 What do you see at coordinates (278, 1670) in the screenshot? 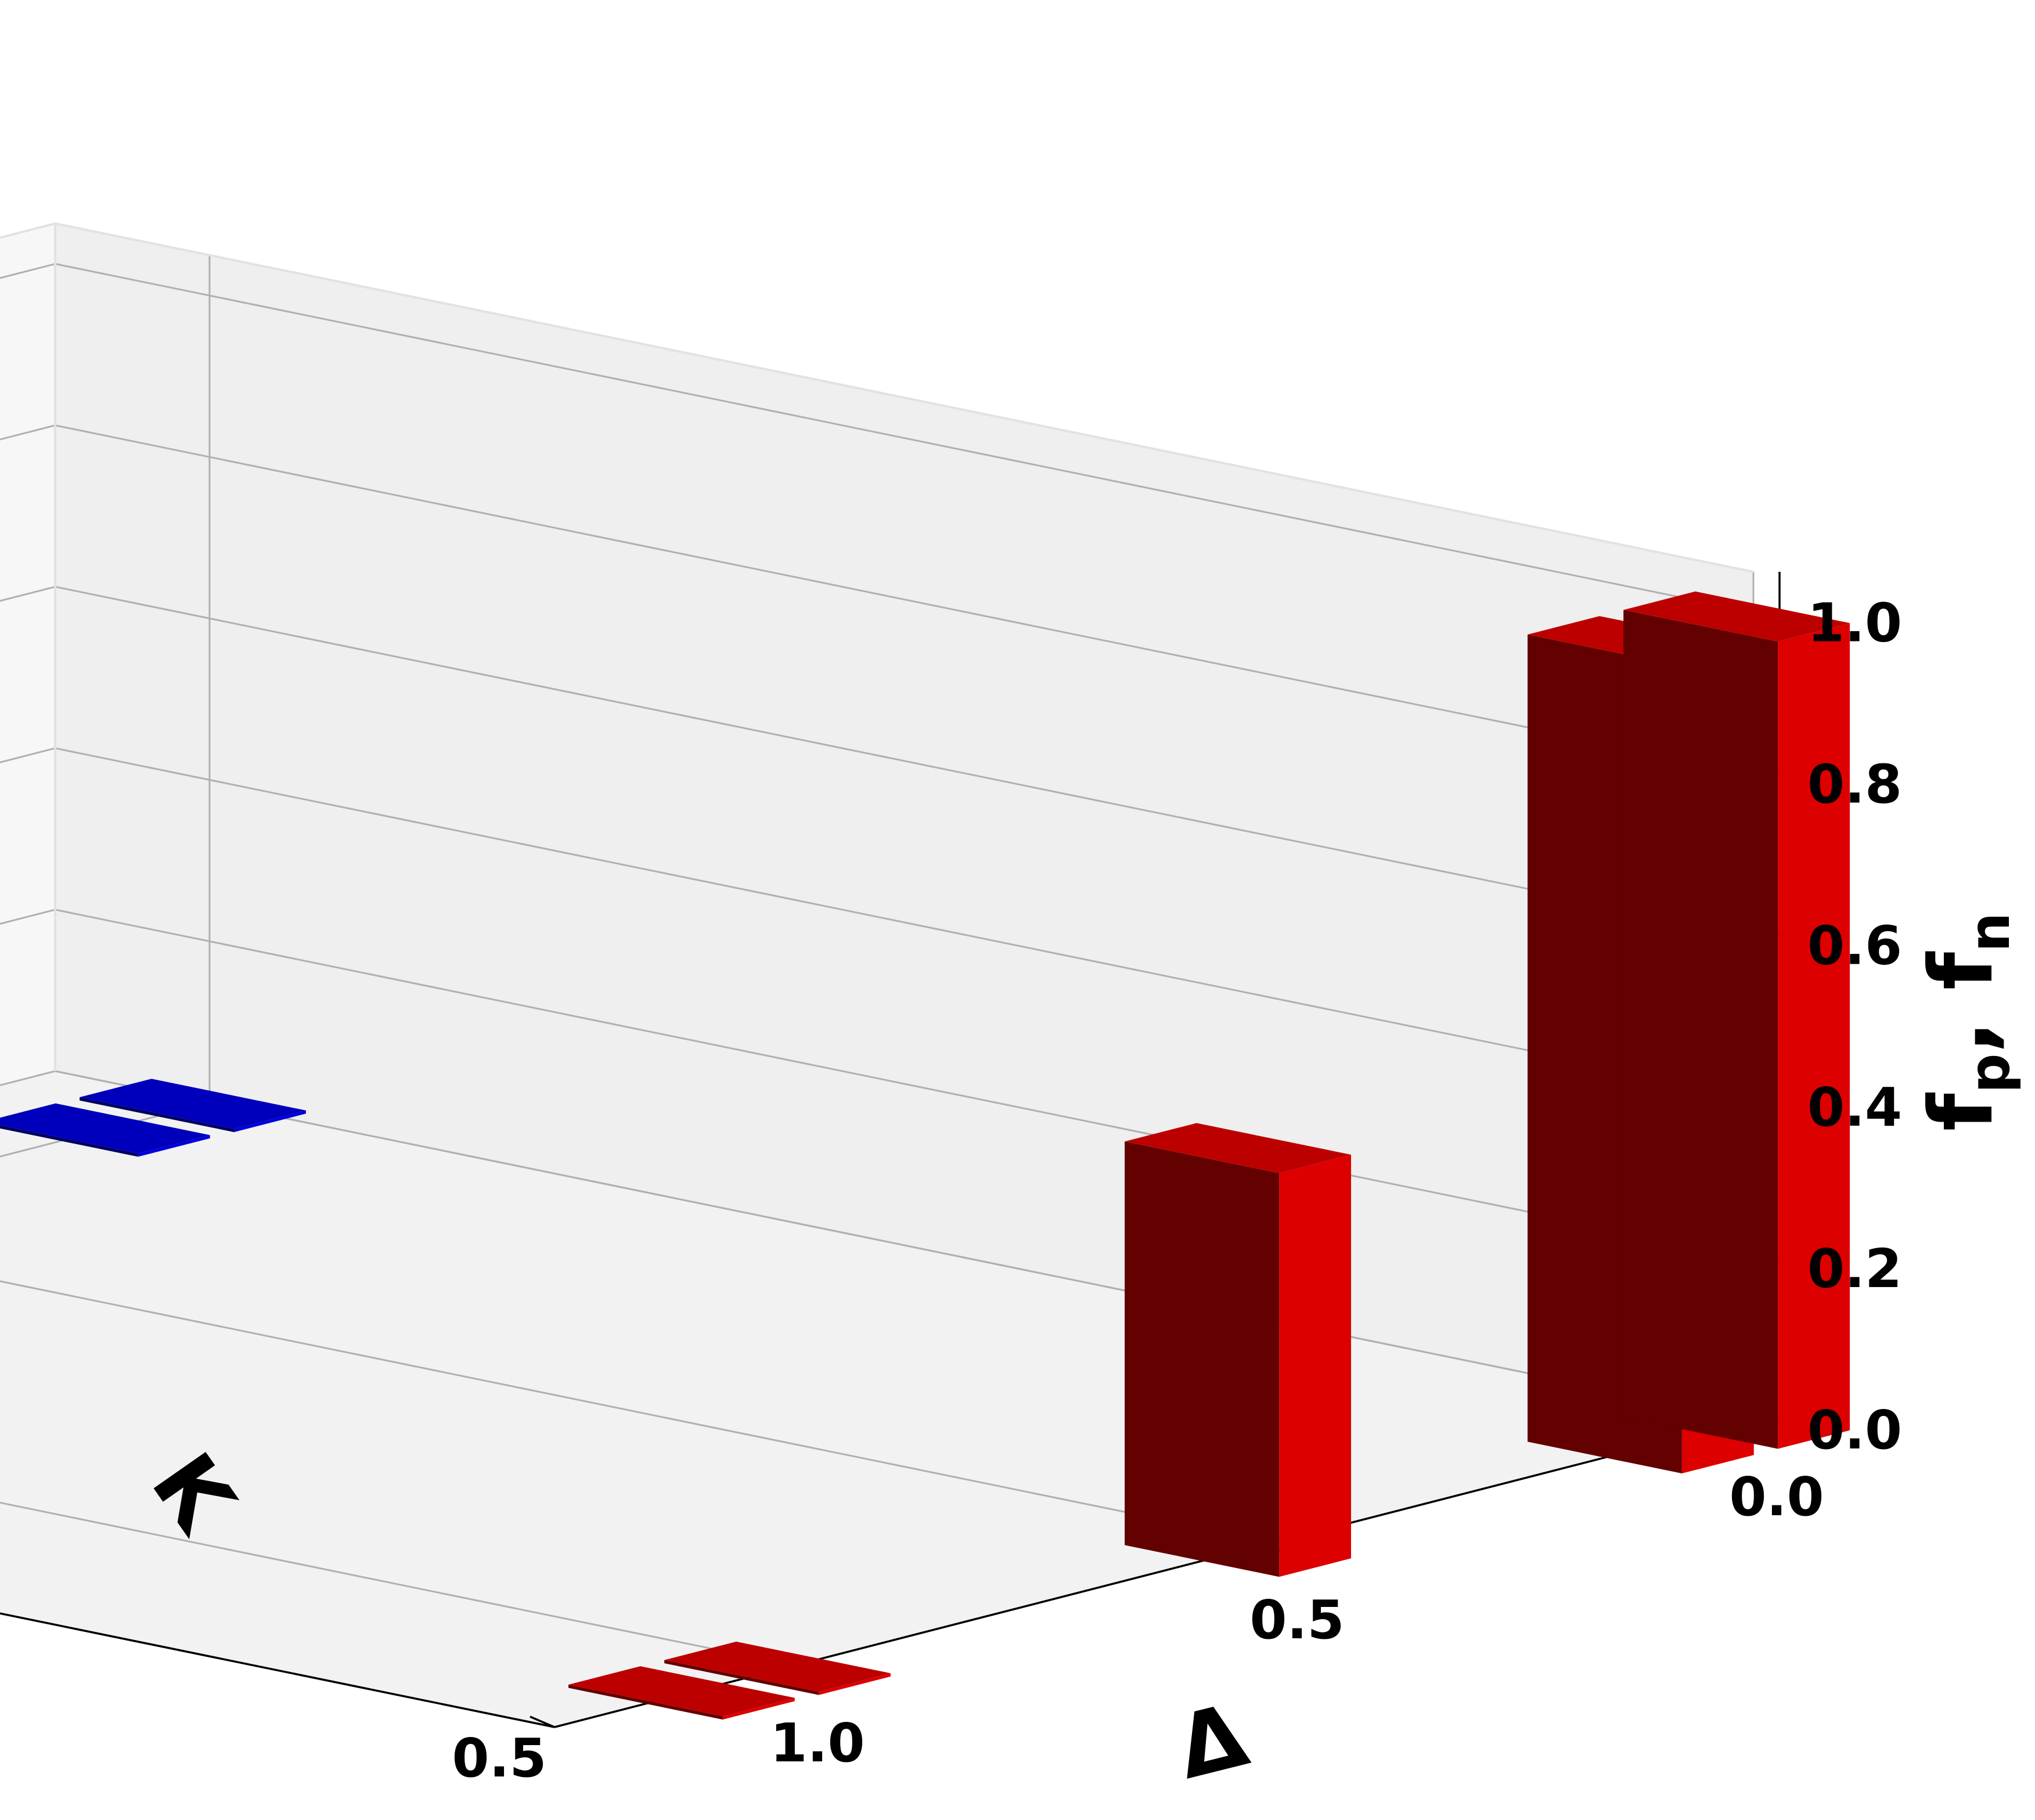
I see `y-axis-line` at bounding box center [278, 1670].